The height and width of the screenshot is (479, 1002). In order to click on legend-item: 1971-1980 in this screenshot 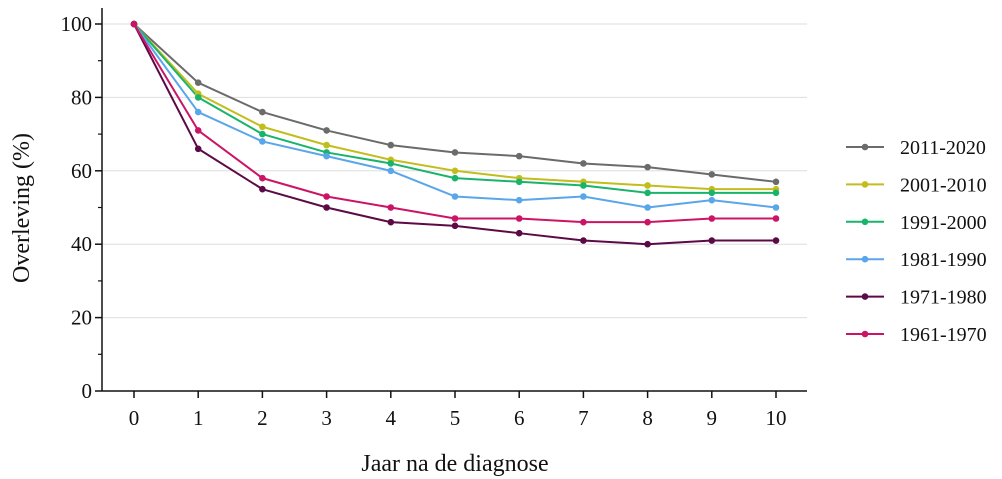, I will do `click(916, 298)`.